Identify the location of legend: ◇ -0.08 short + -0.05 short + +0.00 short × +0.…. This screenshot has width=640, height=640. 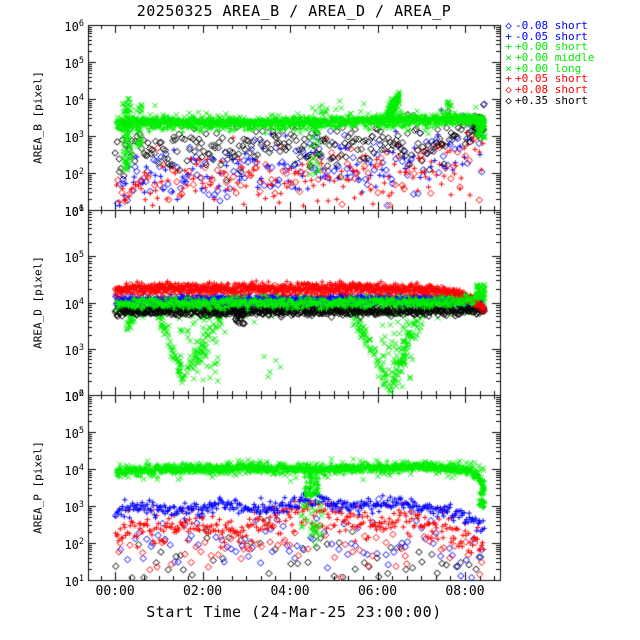
(548, 63).